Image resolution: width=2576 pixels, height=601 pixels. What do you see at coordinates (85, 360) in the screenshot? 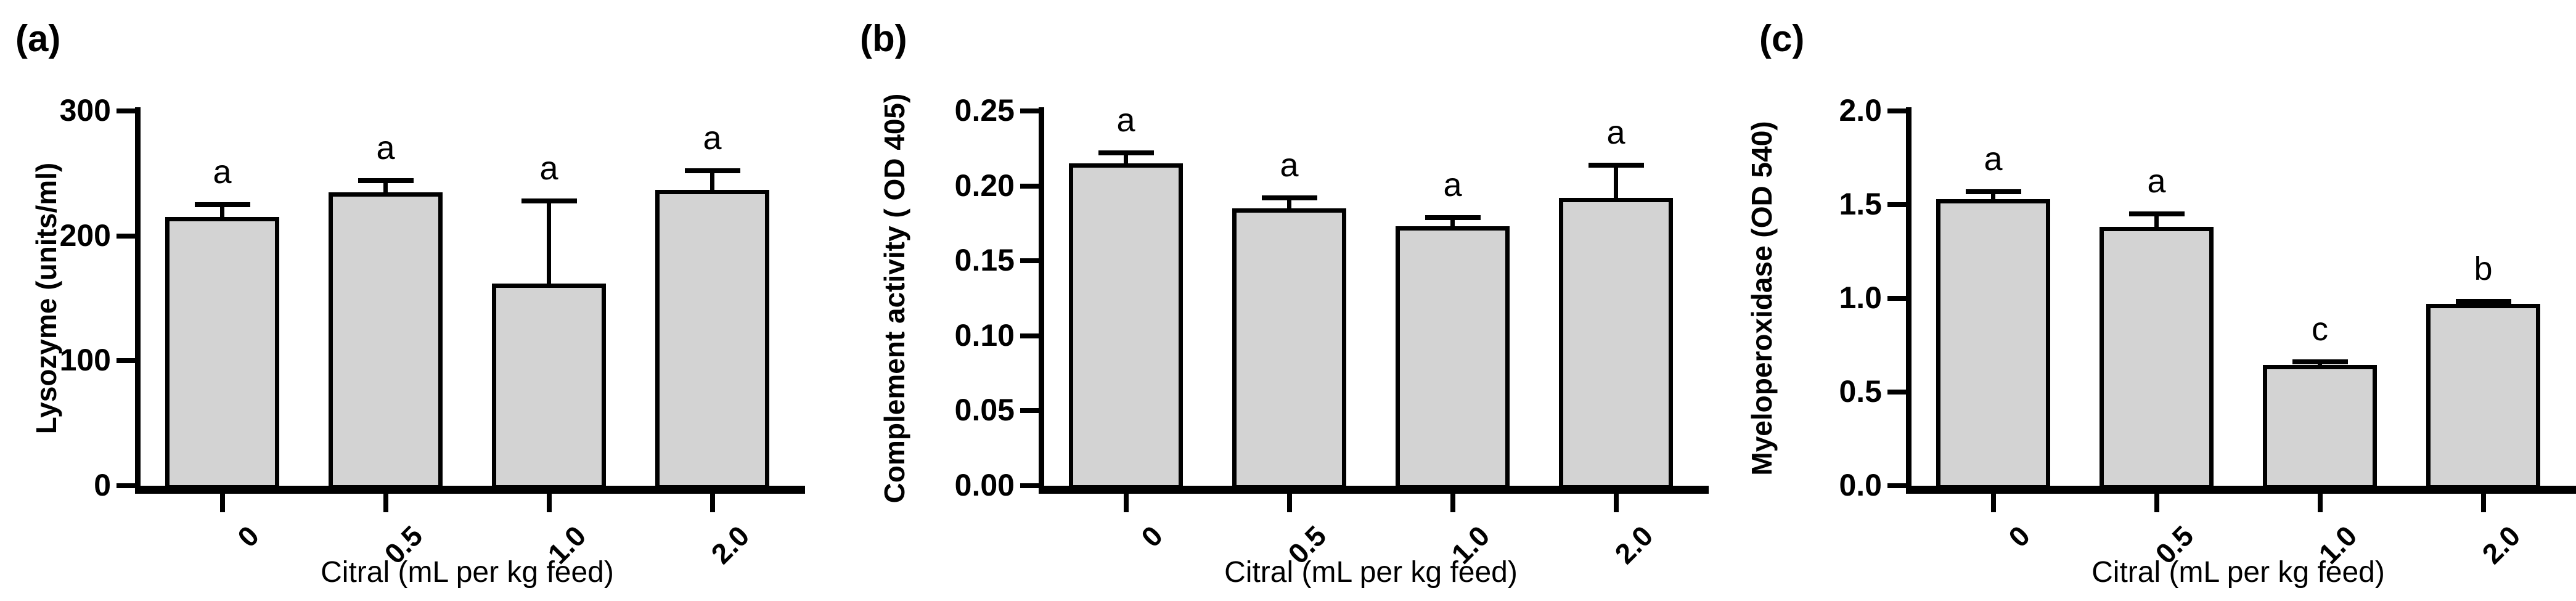
I see `y-tick-label: 100` at bounding box center [85, 360].